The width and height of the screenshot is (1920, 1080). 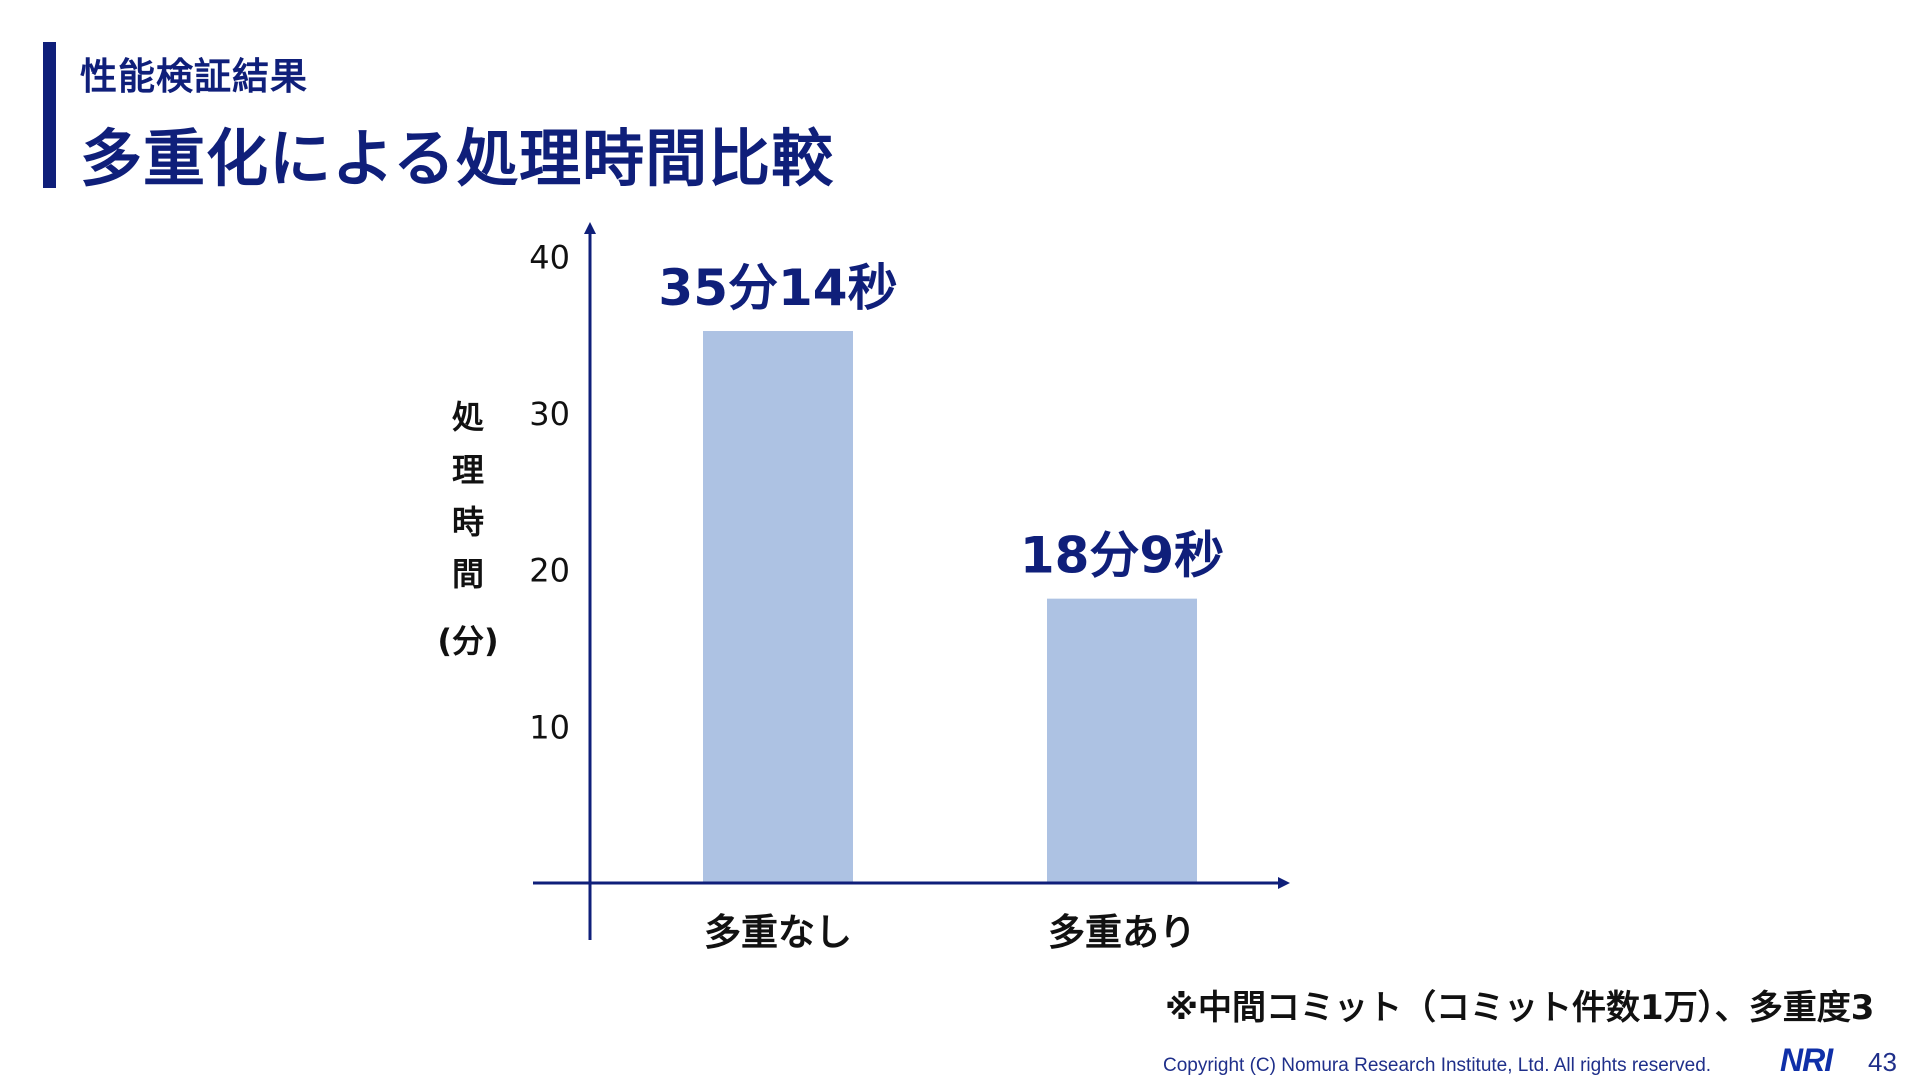 What do you see at coordinates (549, 257) in the screenshot?
I see `y-tick-label-40: 40` at bounding box center [549, 257].